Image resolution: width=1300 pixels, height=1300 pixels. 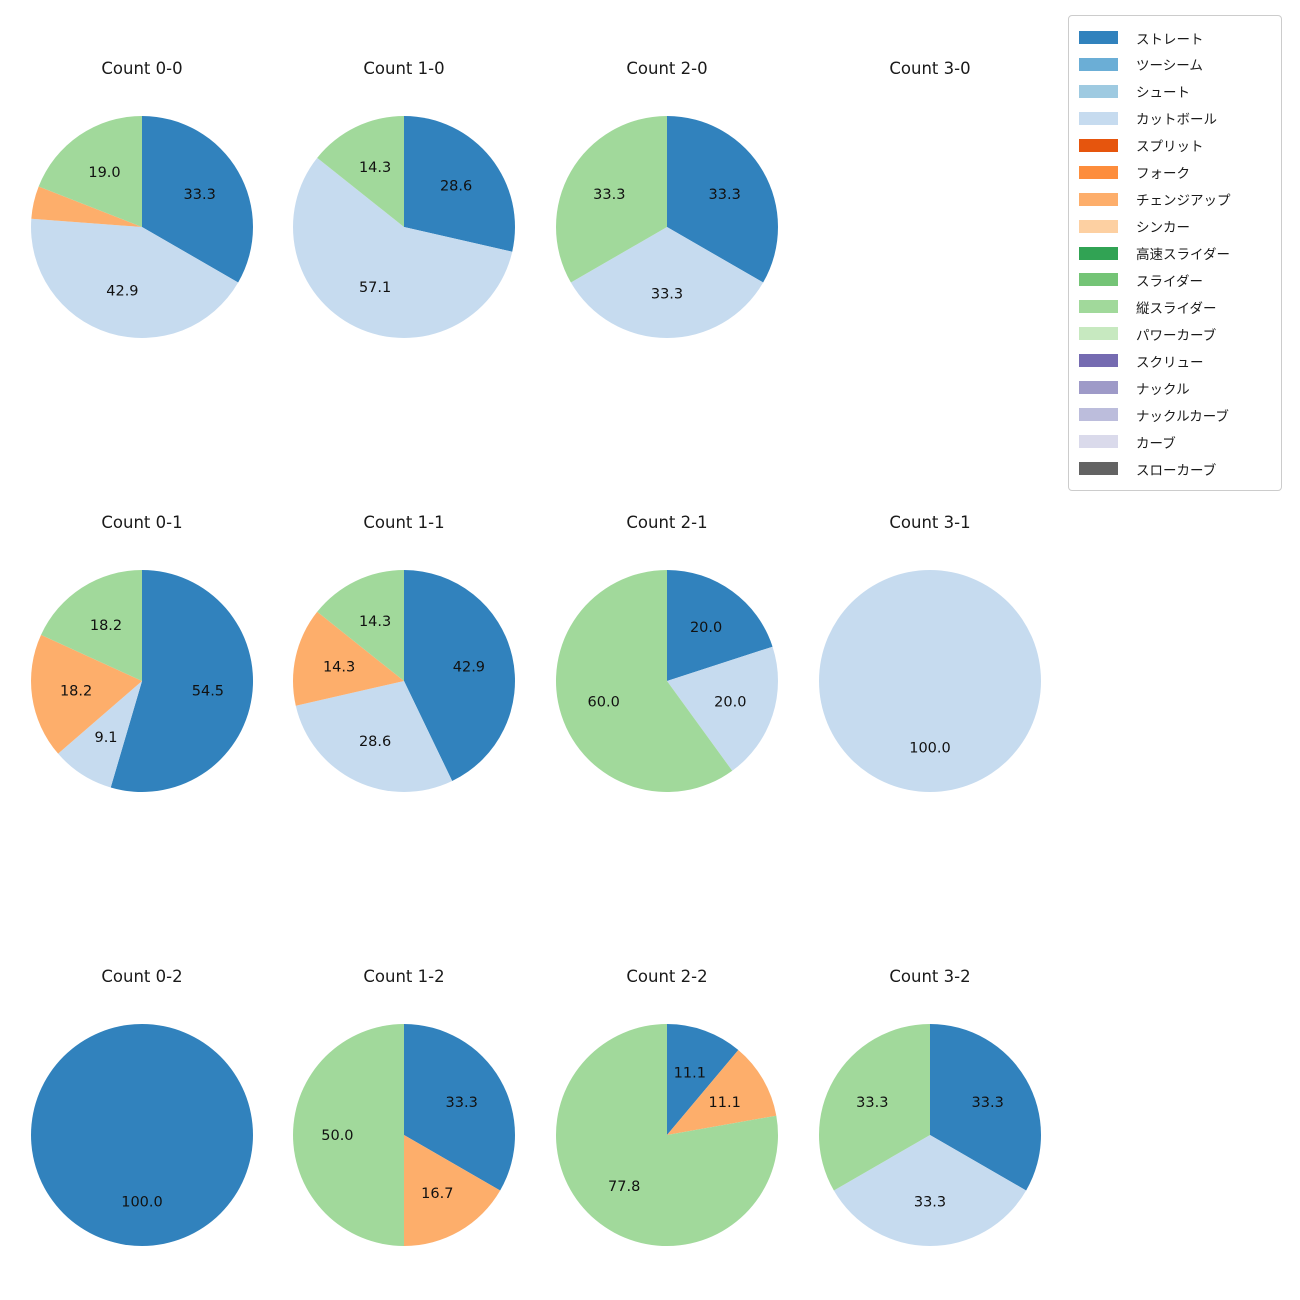 I want to click on legend-label: パワーカーブ, so click(x=1176, y=335).